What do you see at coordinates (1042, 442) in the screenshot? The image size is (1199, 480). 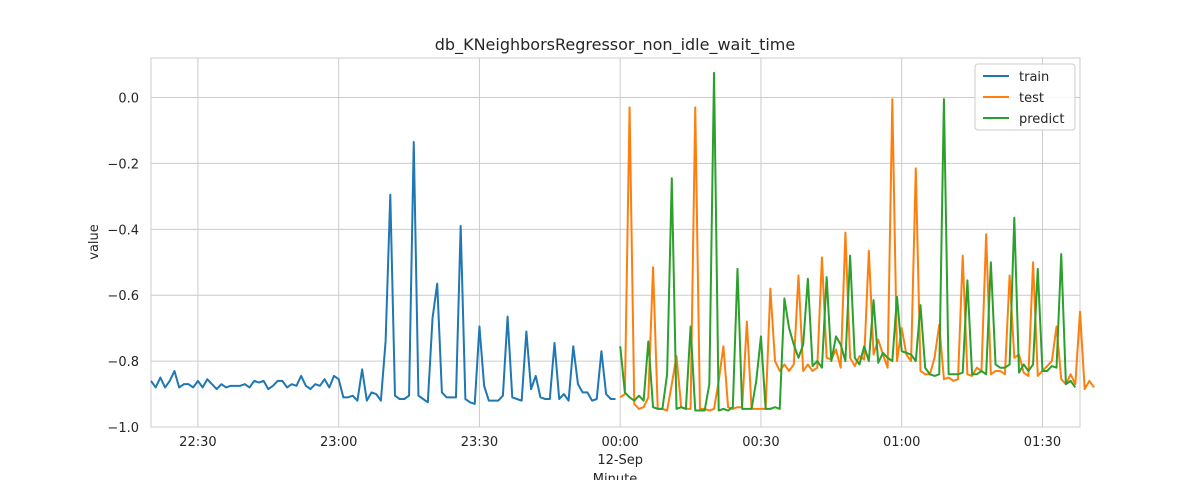 I see `x-tick-label: 01:30` at bounding box center [1042, 442].